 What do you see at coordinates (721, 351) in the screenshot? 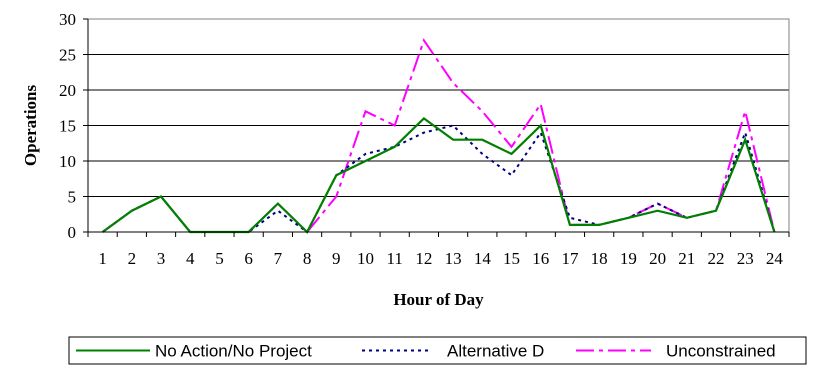
I see `legend-label-2: Unconstrained` at bounding box center [721, 351].